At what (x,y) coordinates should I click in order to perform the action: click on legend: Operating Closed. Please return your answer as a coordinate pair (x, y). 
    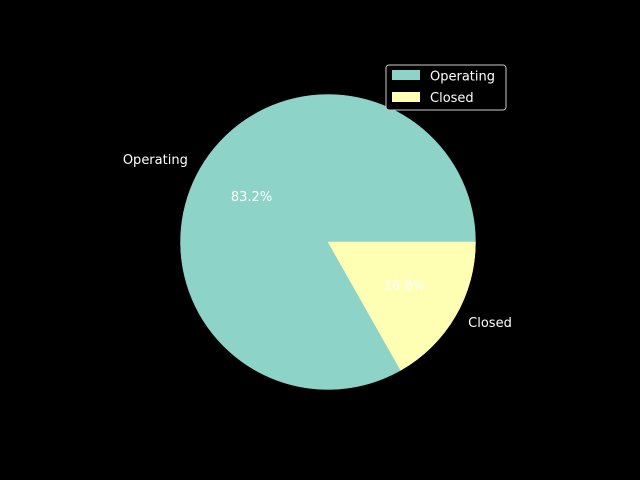
    Looking at the image, I should click on (446, 87).